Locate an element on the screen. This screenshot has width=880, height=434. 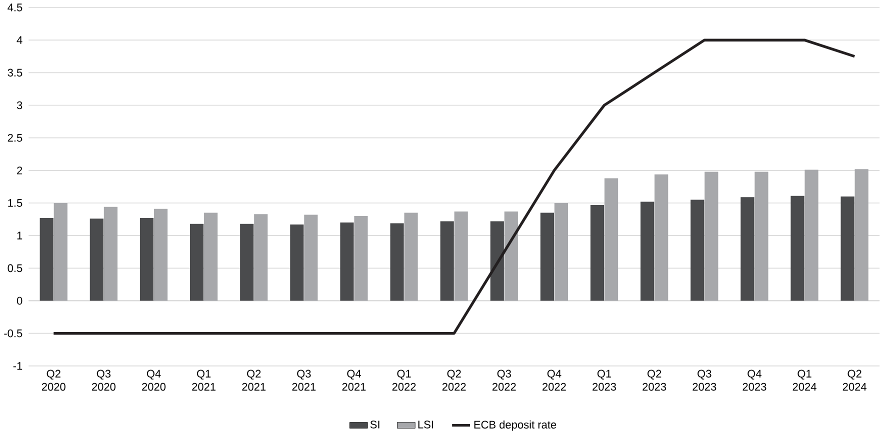
x-tick-label: Q1 2022 is located at coordinates (404, 380).